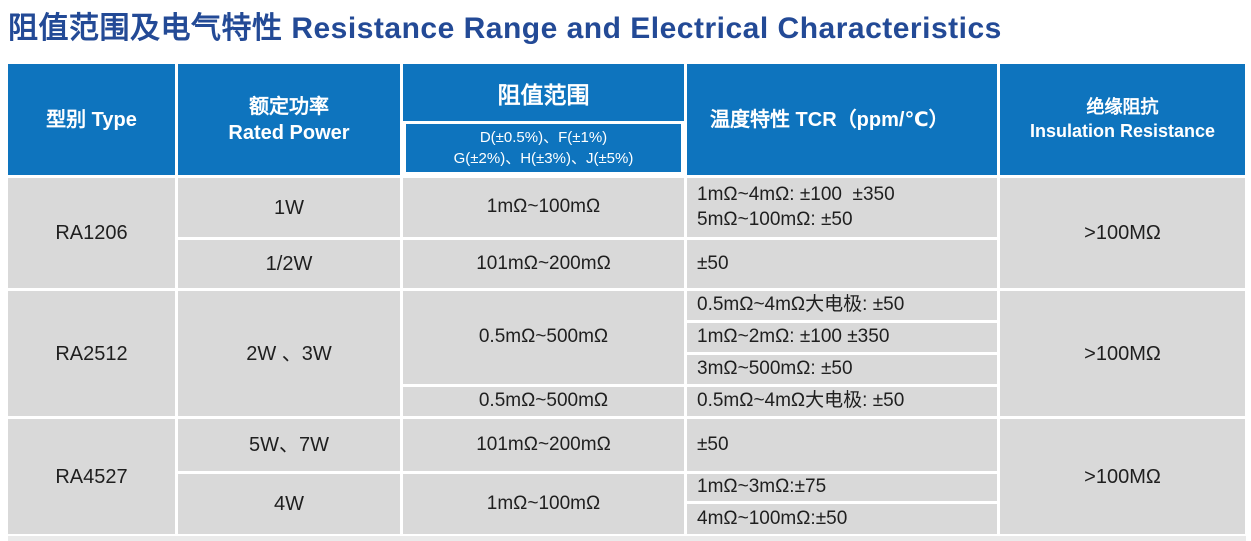 The image size is (1251, 541). I want to click on cell-ra1206-type: RA1206, so click(91, 233).